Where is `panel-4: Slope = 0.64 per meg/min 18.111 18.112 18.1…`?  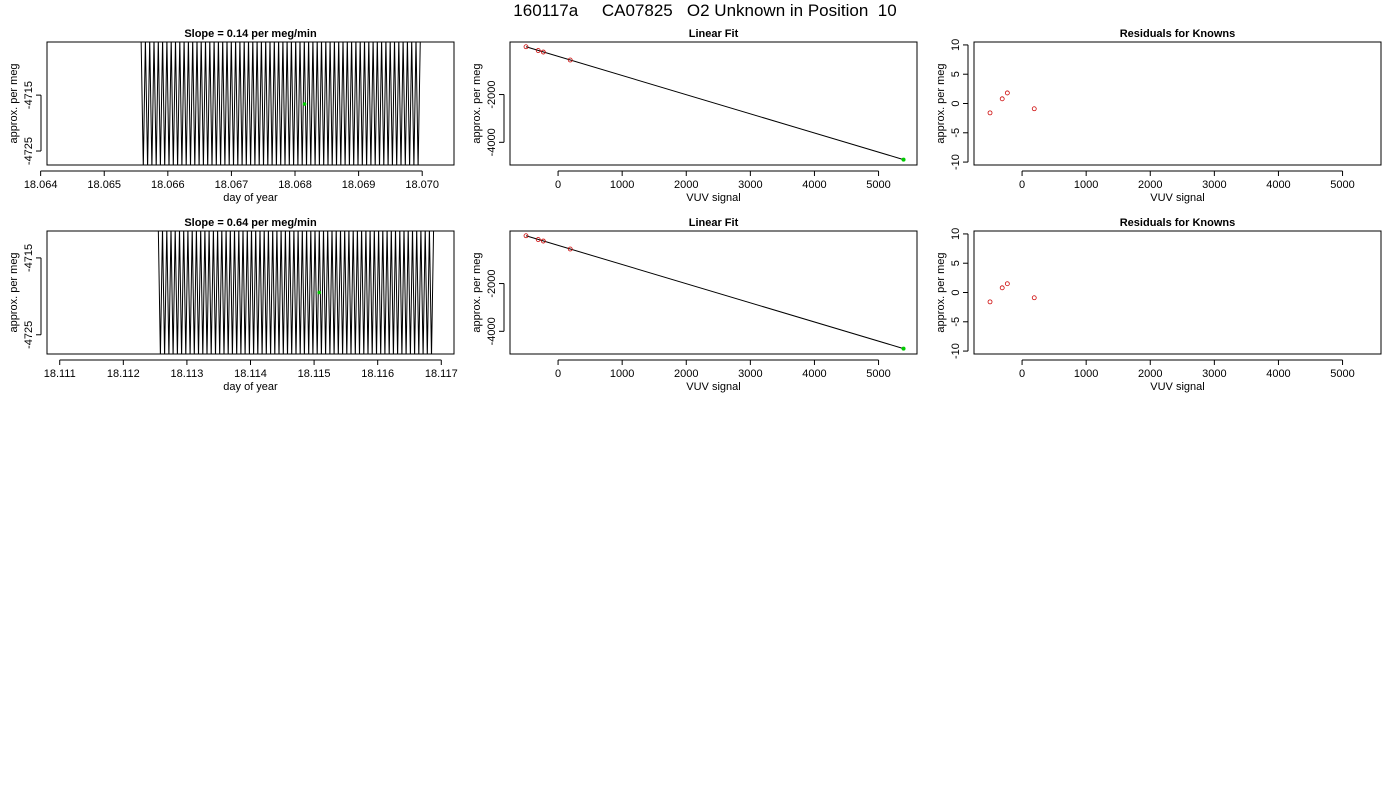 panel-4: Slope = 0.64 per meg/min 18.111 18.112 18.1… is located at coordinates (233, 305).